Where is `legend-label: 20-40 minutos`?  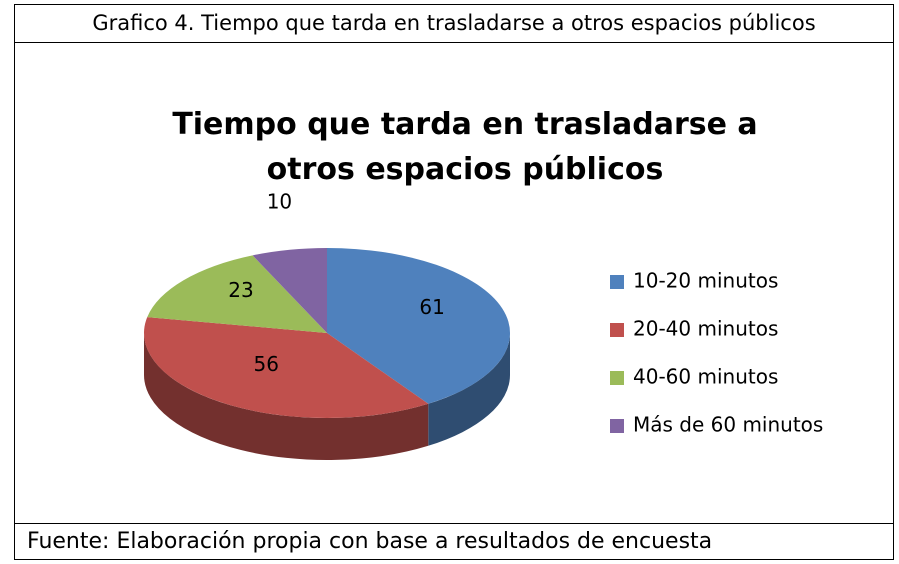 legend-label: 20-40 minutos is located at coordinates (705, 329).